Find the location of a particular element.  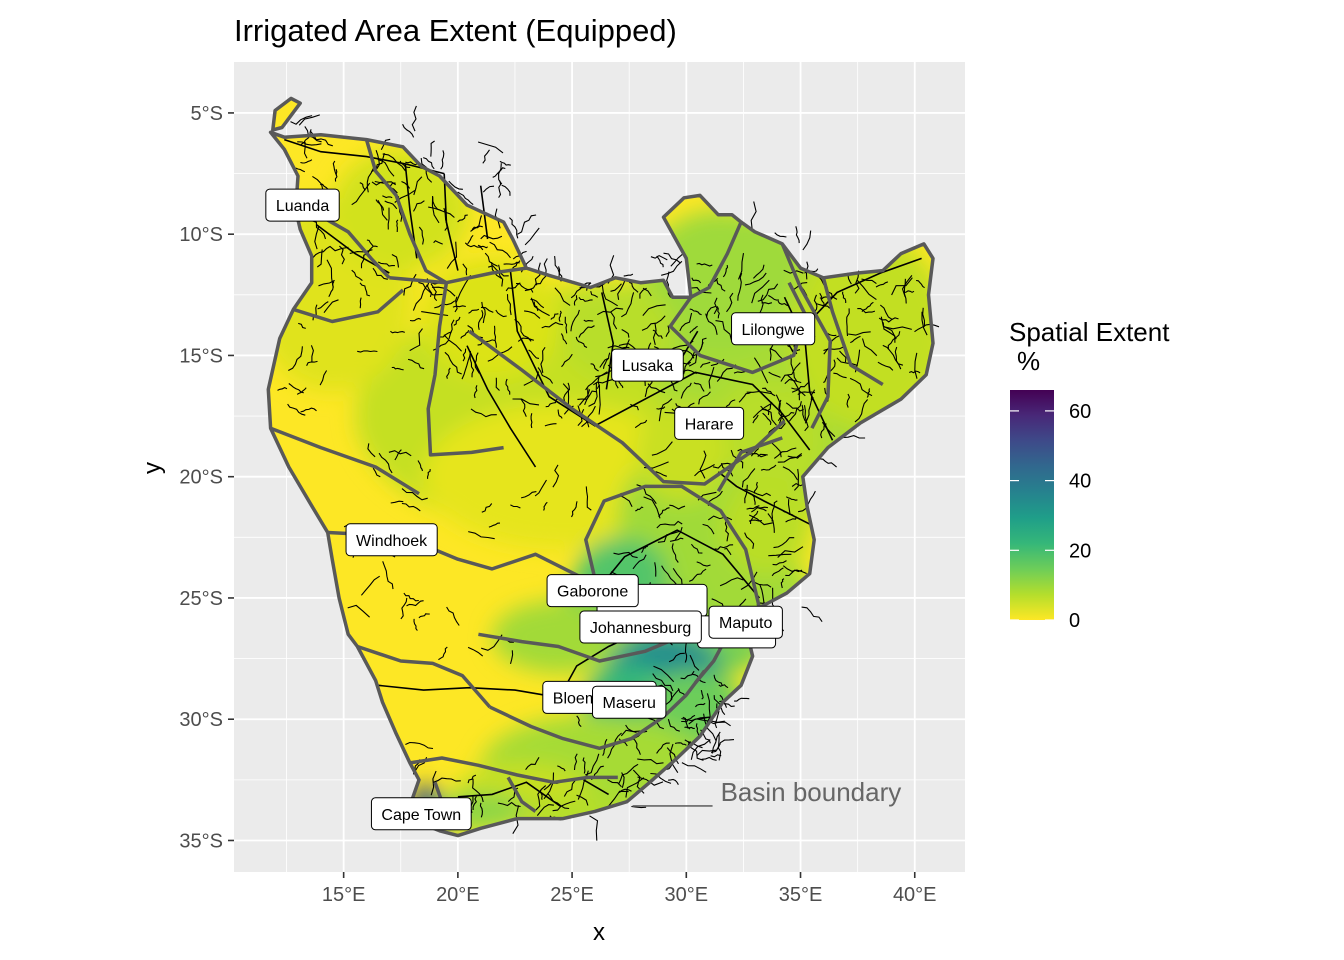

chart-title: Irrigated Area Extent (Equipped) is located at coordinates (455, 30).